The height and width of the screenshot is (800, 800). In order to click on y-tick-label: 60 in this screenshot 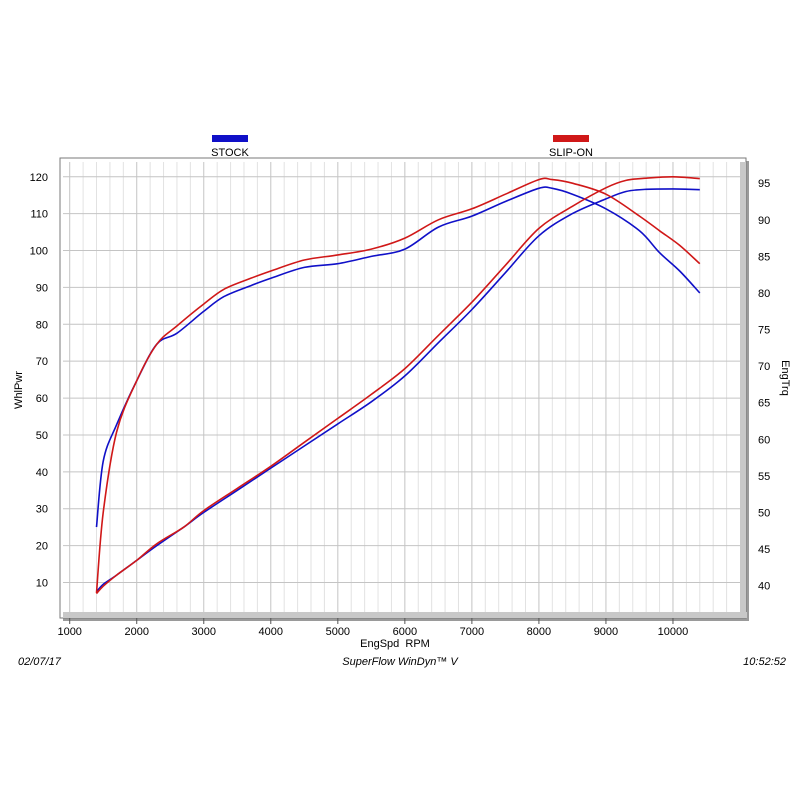, I will do `click(42, 399)`.